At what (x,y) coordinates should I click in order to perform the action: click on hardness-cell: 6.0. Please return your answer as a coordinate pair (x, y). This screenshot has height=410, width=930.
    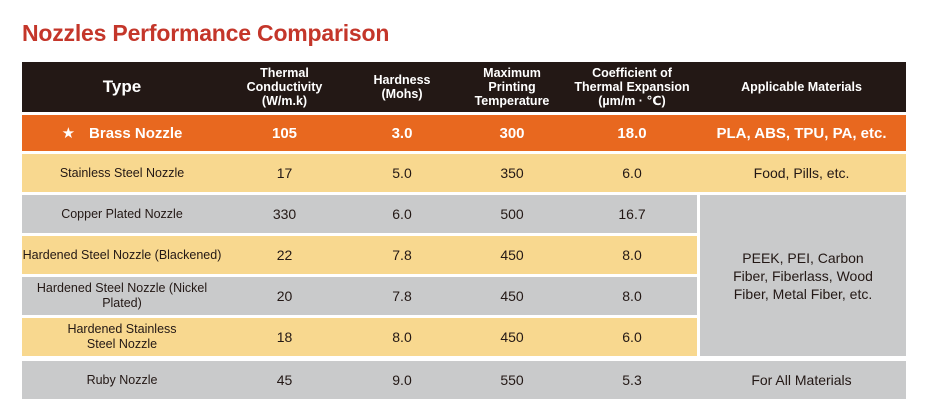
    Looking at the image, I should click on (402, 212).